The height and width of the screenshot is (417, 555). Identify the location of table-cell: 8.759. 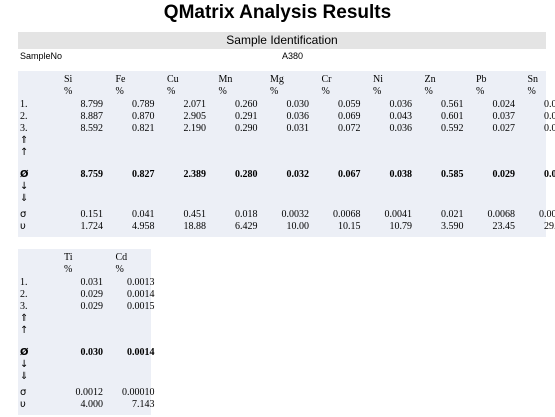
(92, 174).